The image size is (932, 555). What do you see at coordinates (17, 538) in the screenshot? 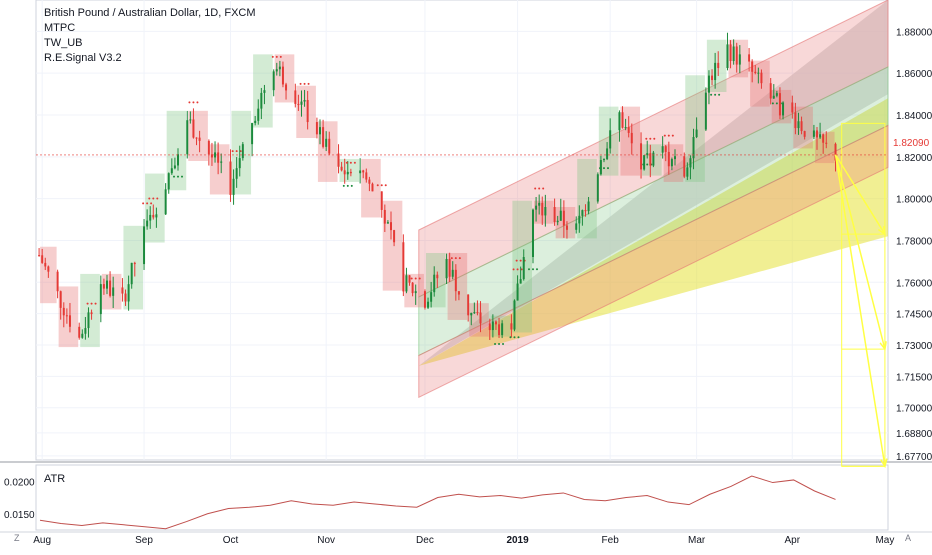
I see `timezone-icon: Z` at bounding box center [17, 538].